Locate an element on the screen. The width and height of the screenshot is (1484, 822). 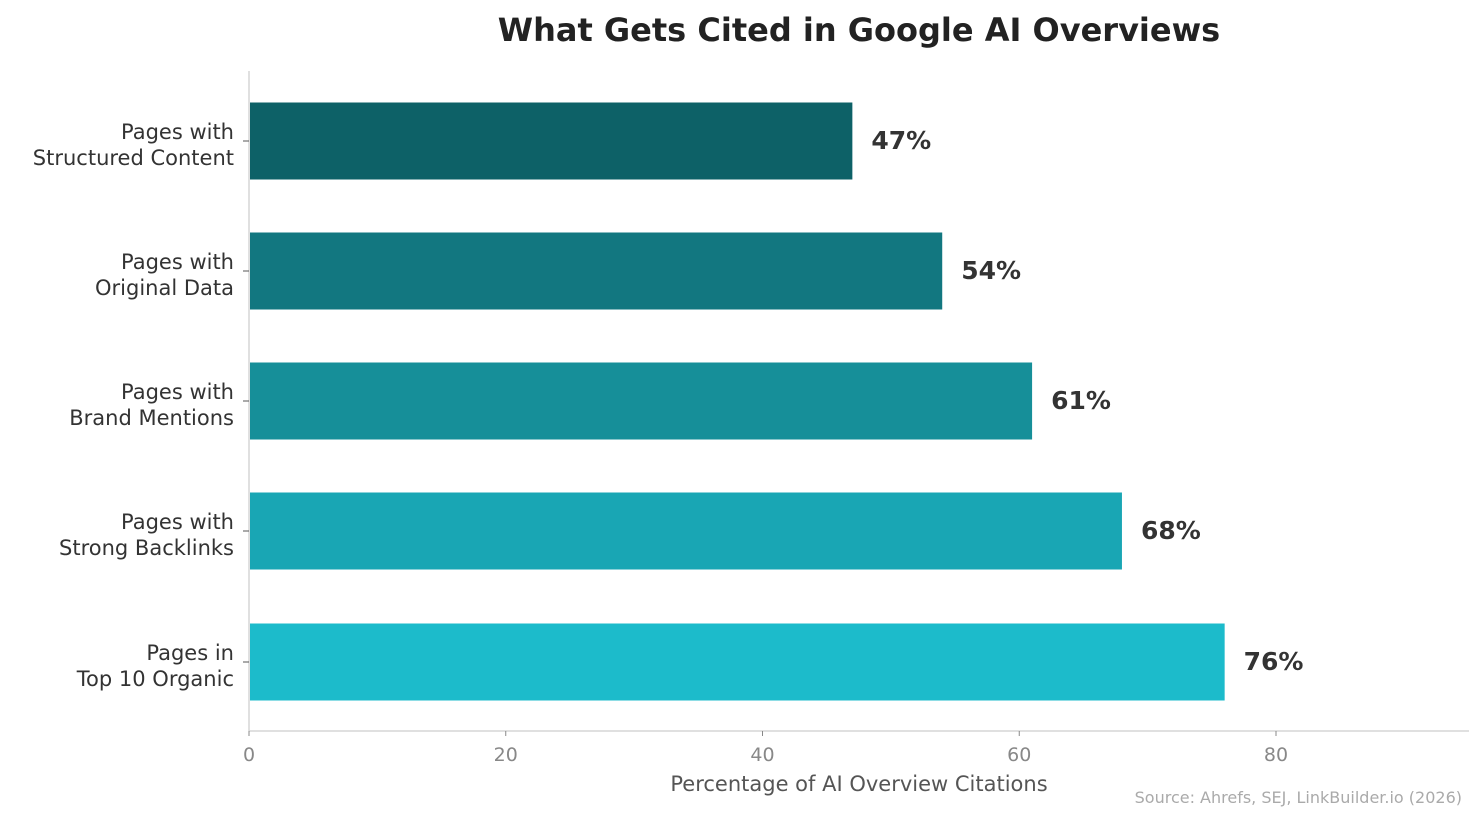
x-tick-label: 60 is located at coordinates (1019, 755).